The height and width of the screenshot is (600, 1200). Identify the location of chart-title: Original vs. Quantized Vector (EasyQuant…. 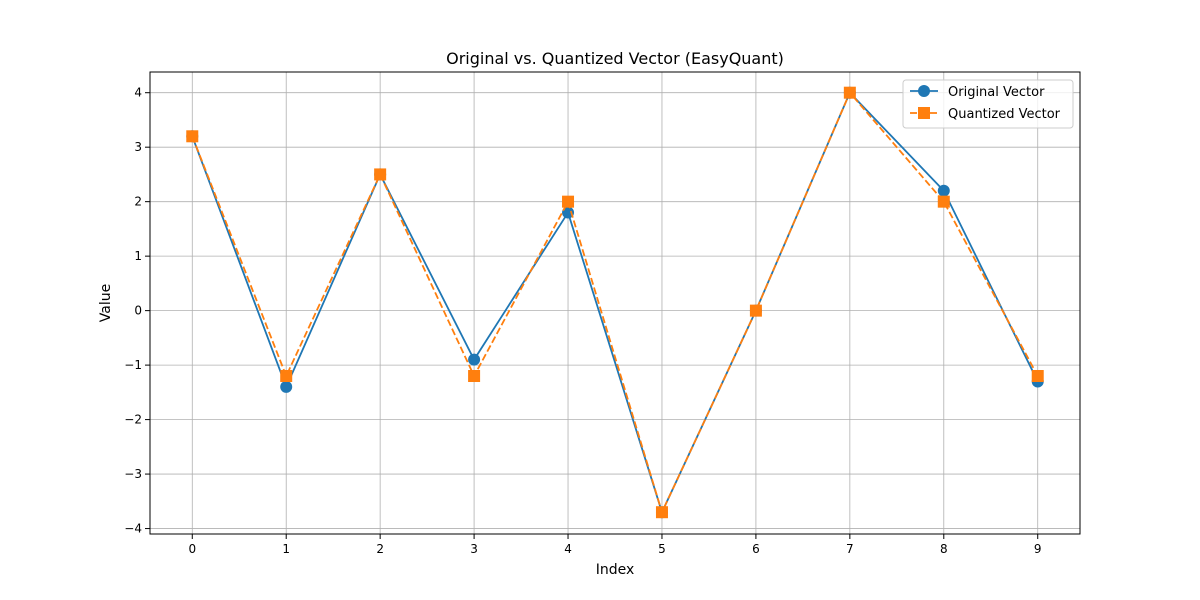
(615, 58).